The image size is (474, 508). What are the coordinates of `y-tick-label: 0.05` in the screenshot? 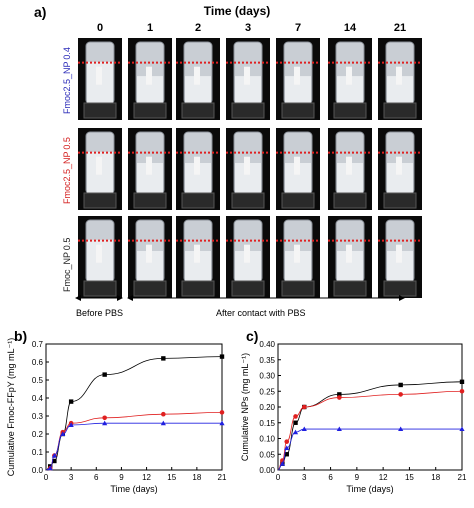 It's located at (267, 454).